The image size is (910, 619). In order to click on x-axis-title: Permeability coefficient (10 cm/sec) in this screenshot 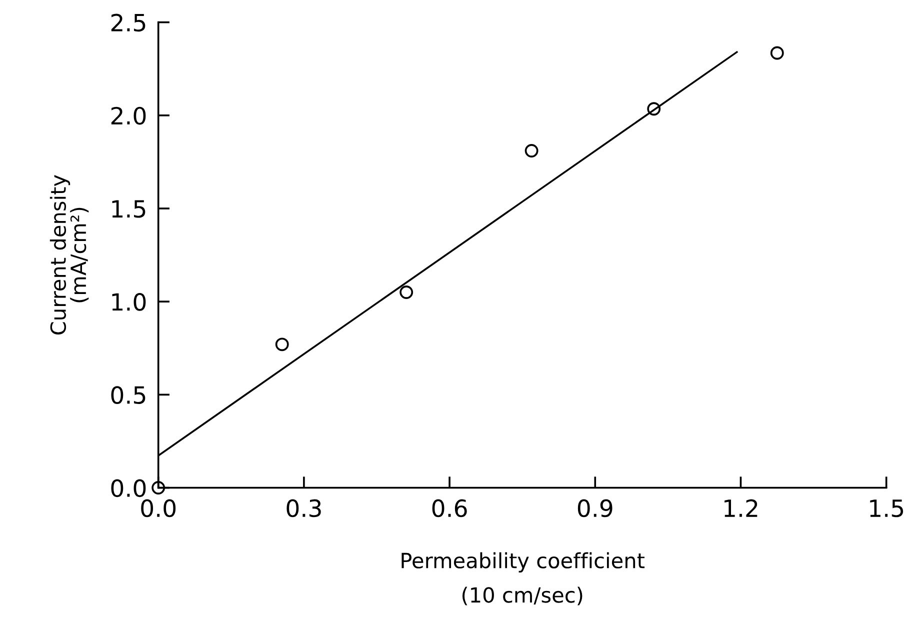, I will do `click(523, 579)`.